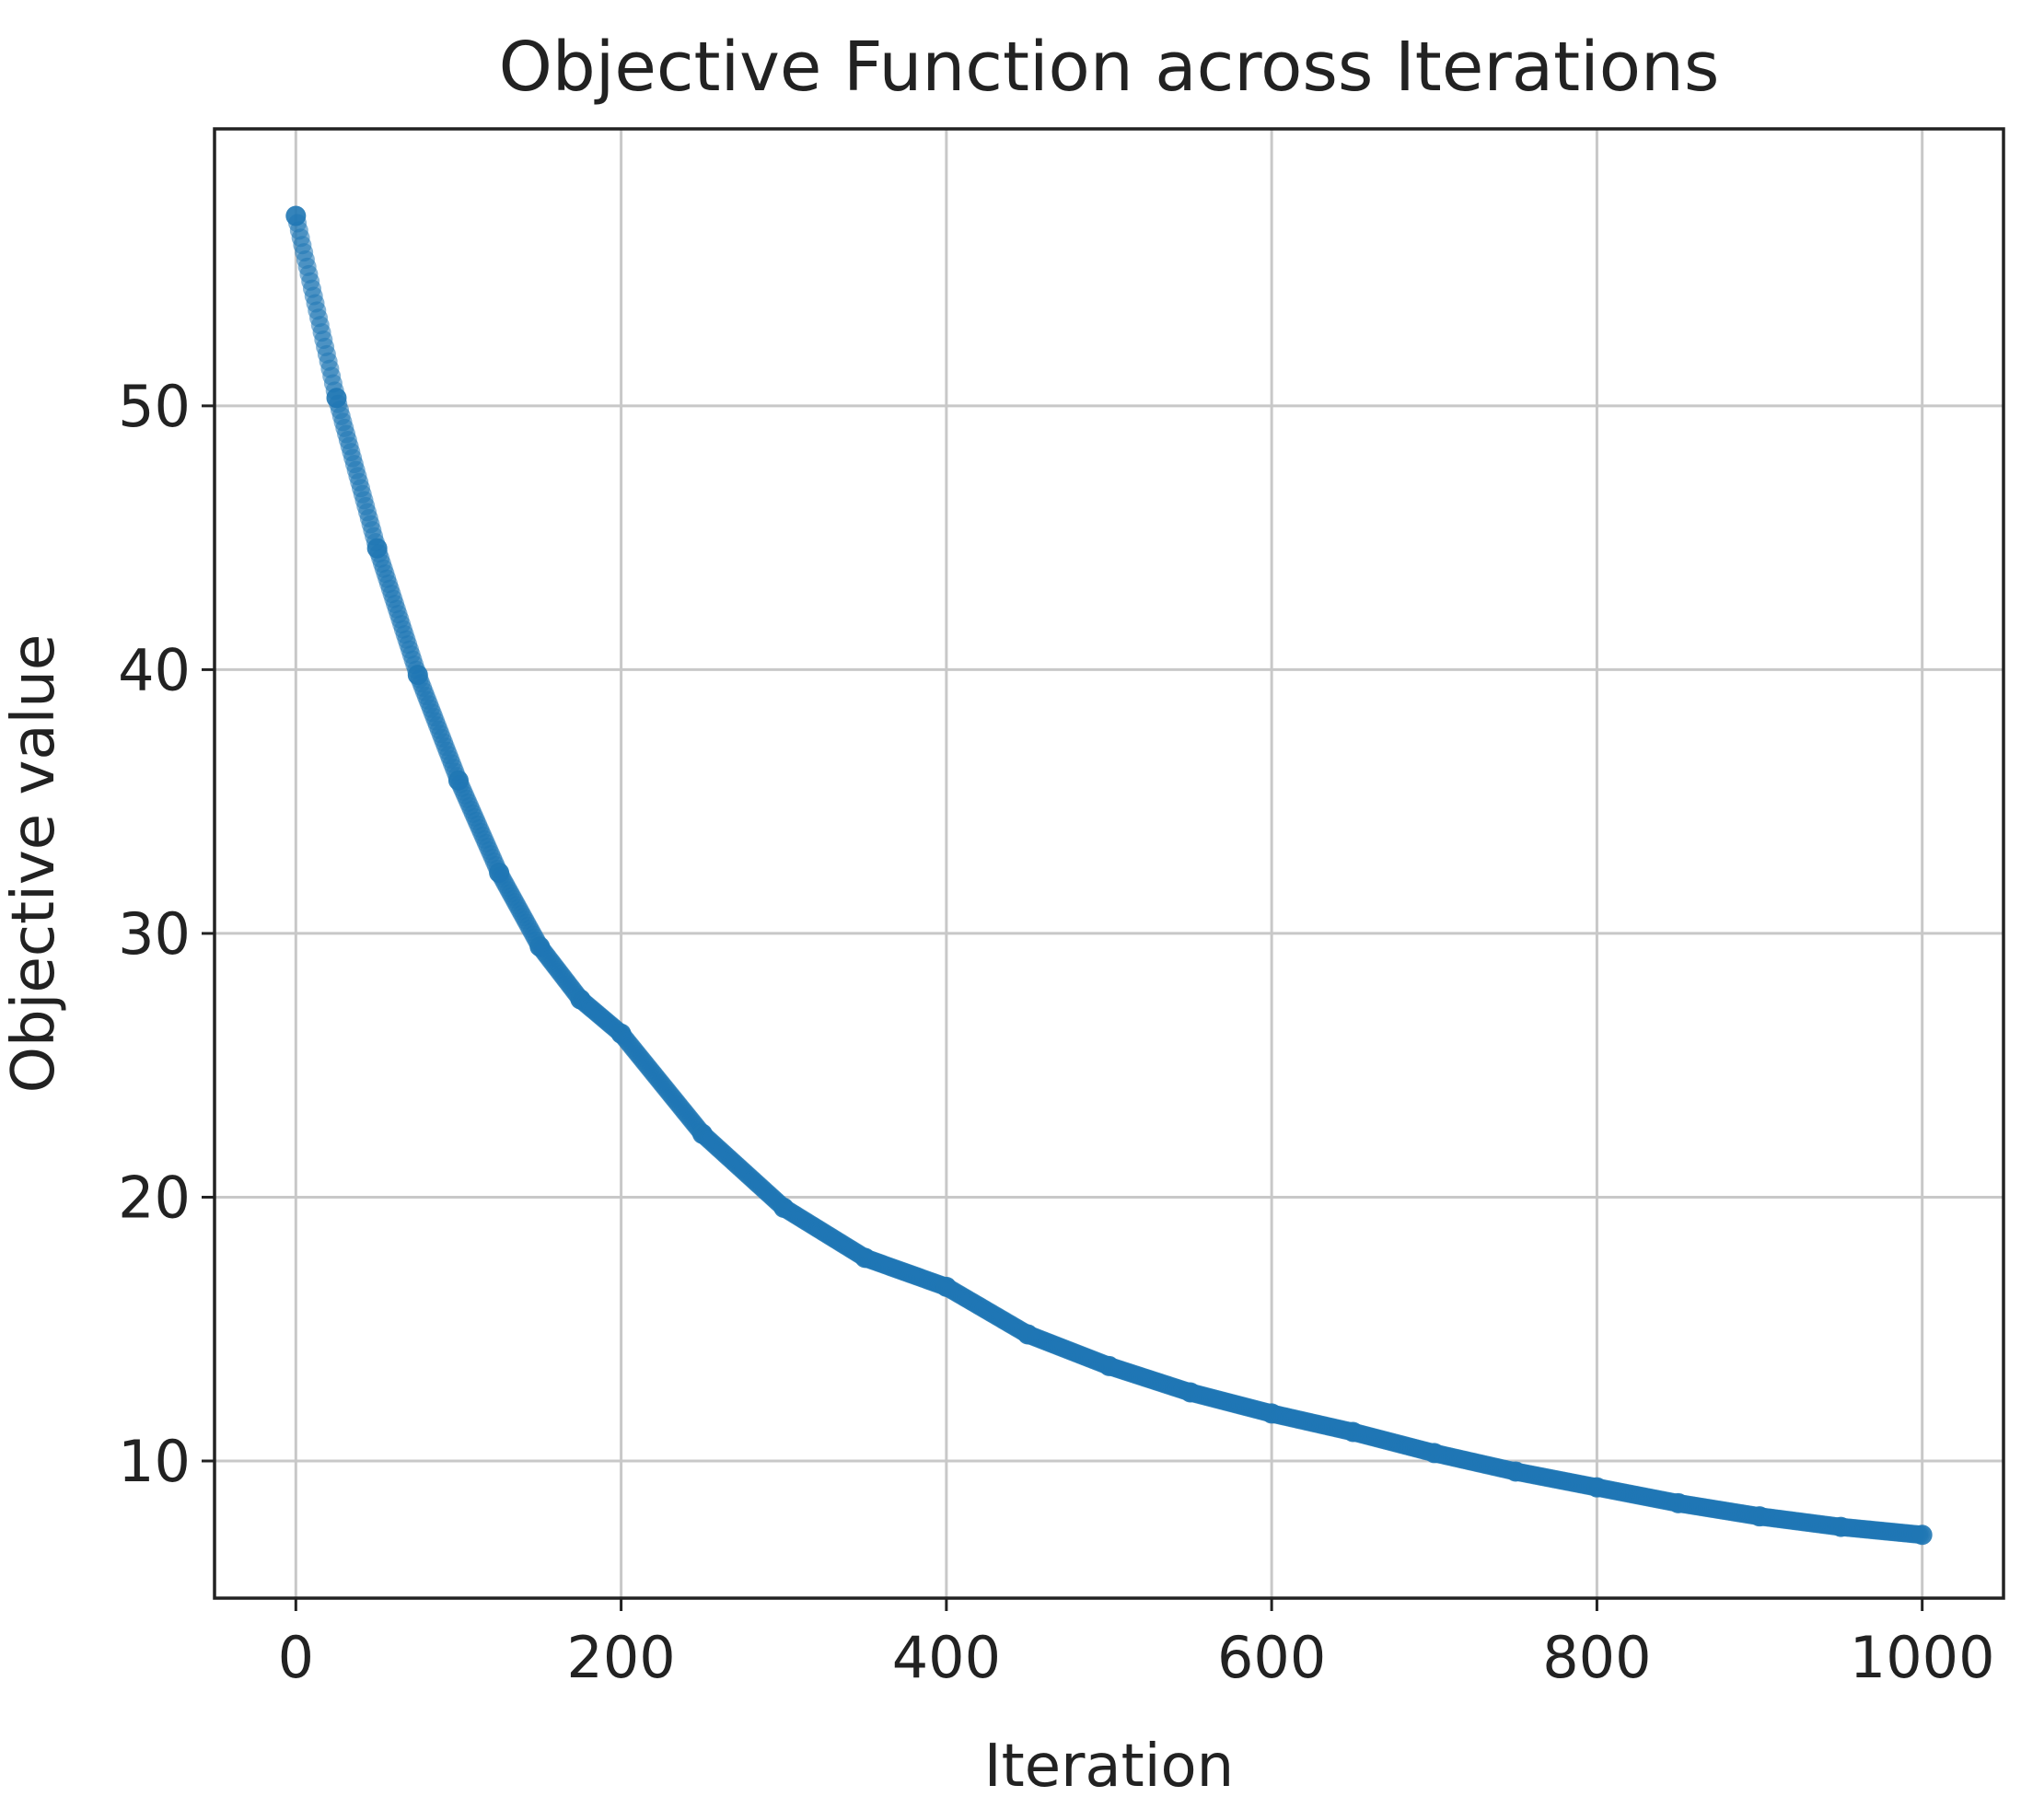  What do you see at coordinates (155, 1461) in the screenshot?
I see `y-tick-label: 10` at bounding box center [155, 1461].